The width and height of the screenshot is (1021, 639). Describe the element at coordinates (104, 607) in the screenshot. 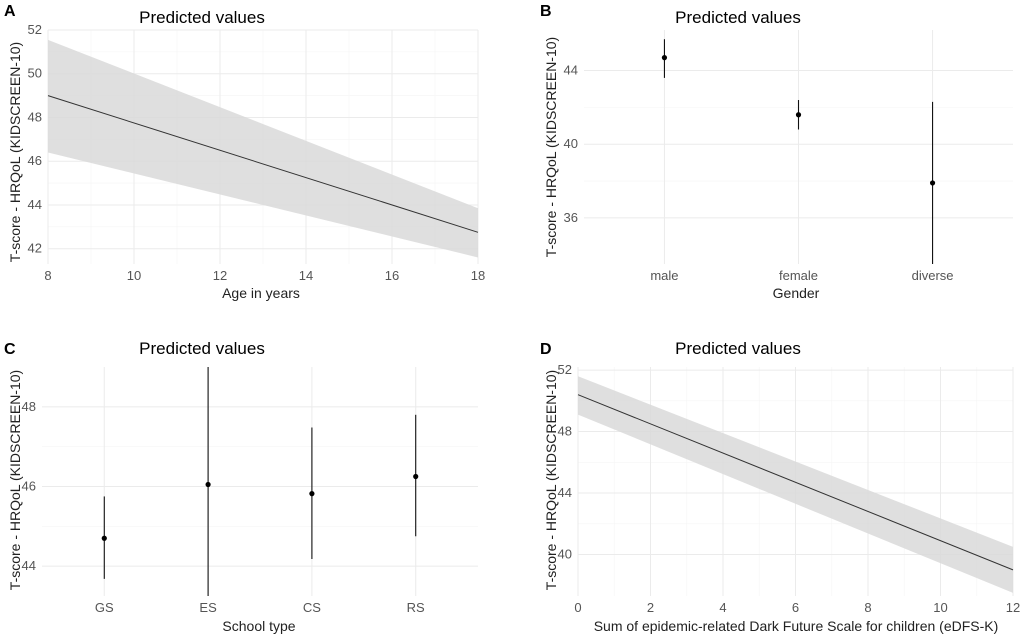

I see `panel-c-xtick-label: GS` at that location.